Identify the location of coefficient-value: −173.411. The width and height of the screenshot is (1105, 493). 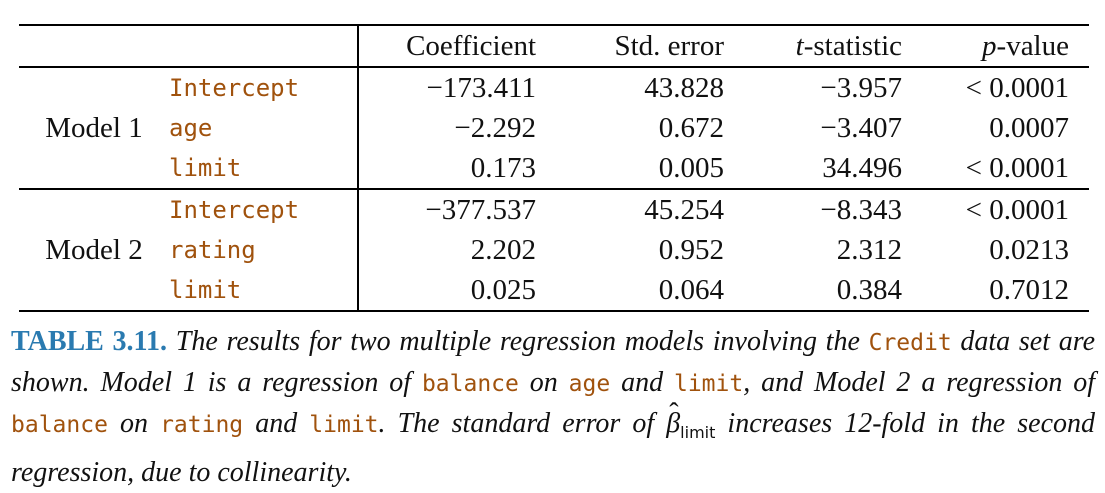
(481, 88).